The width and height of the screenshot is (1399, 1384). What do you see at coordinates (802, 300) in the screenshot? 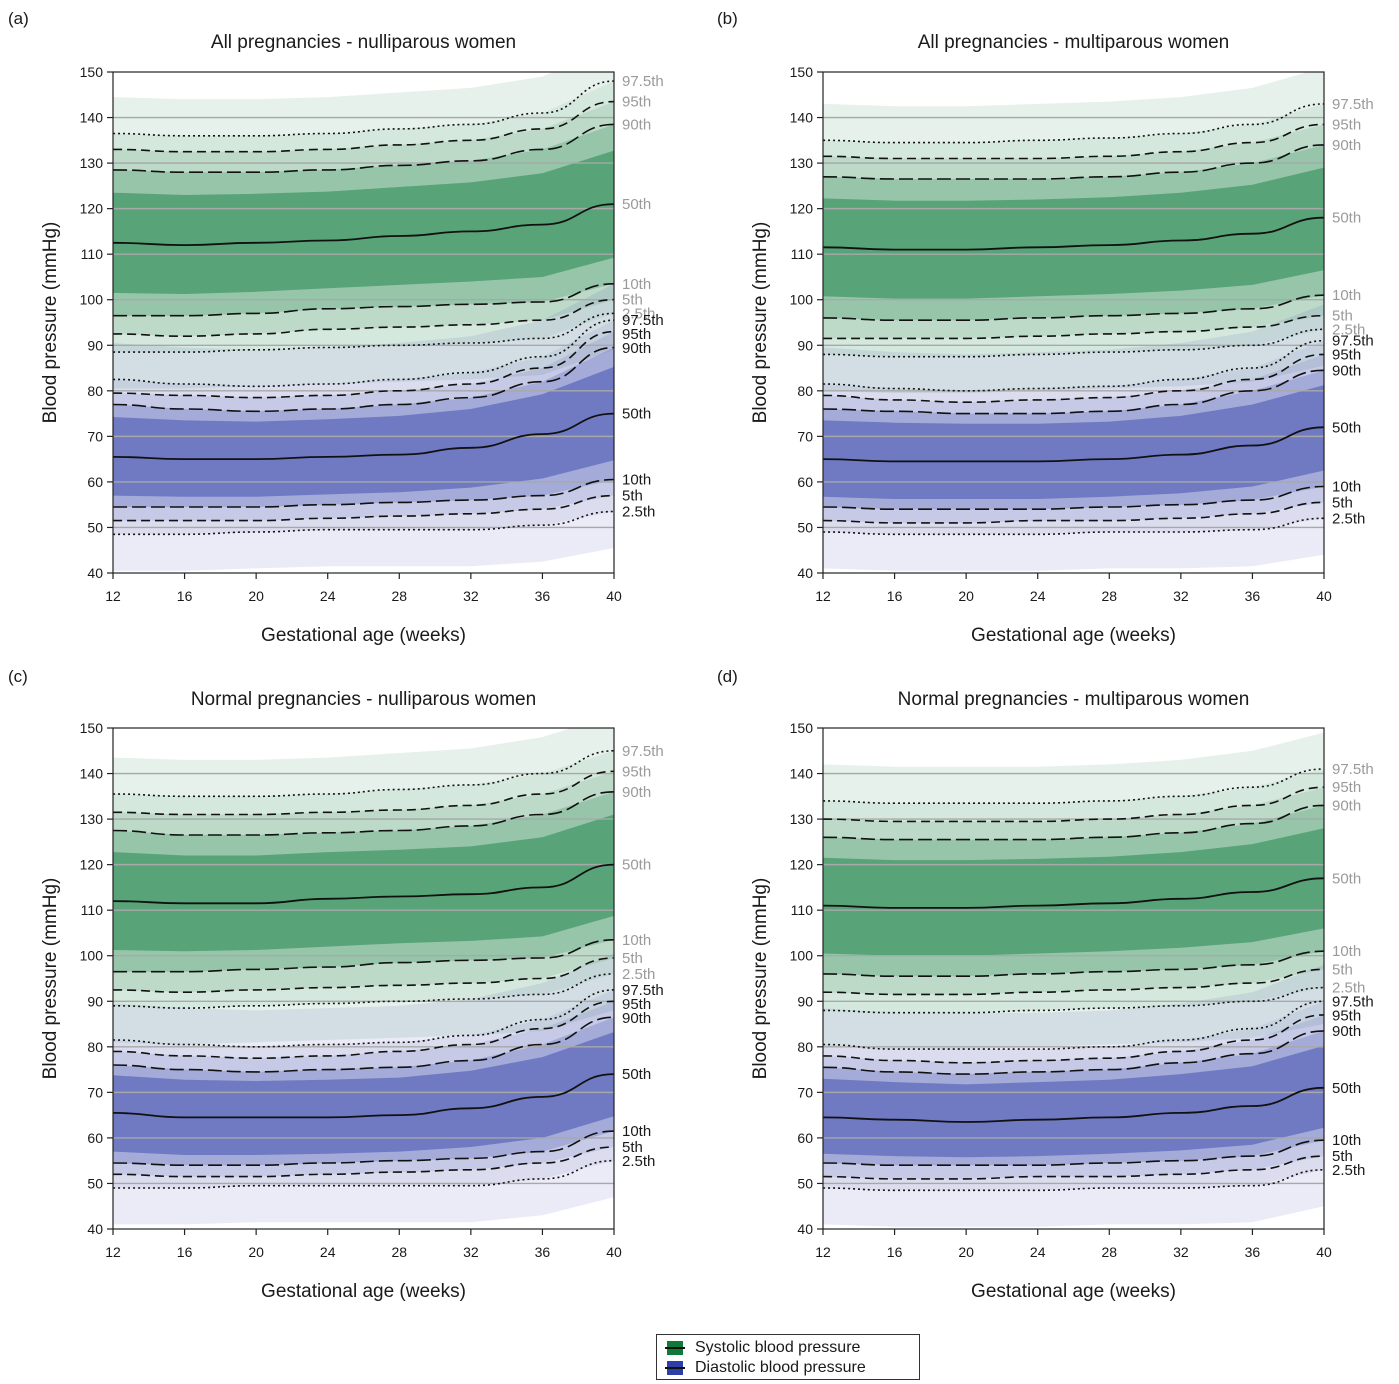
I see `y-tick-label: 100` at bounding box center [802, 300].